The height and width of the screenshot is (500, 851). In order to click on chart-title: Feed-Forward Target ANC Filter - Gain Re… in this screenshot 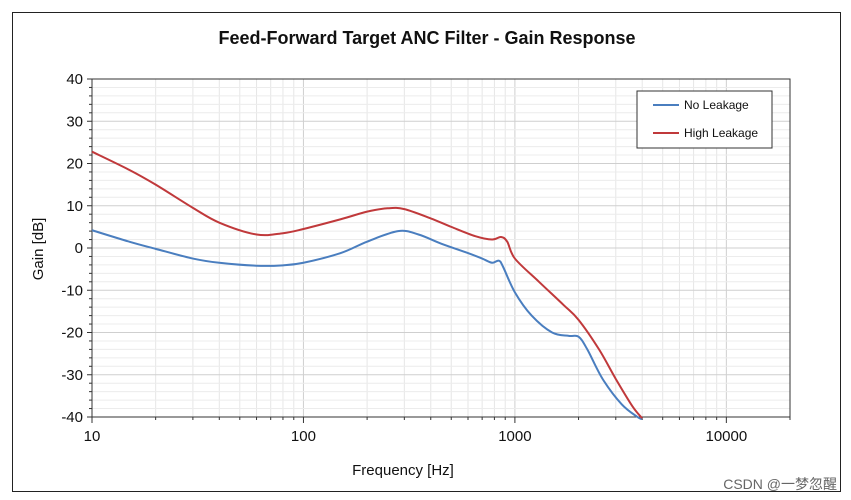, I will do `click(426, 38)`.